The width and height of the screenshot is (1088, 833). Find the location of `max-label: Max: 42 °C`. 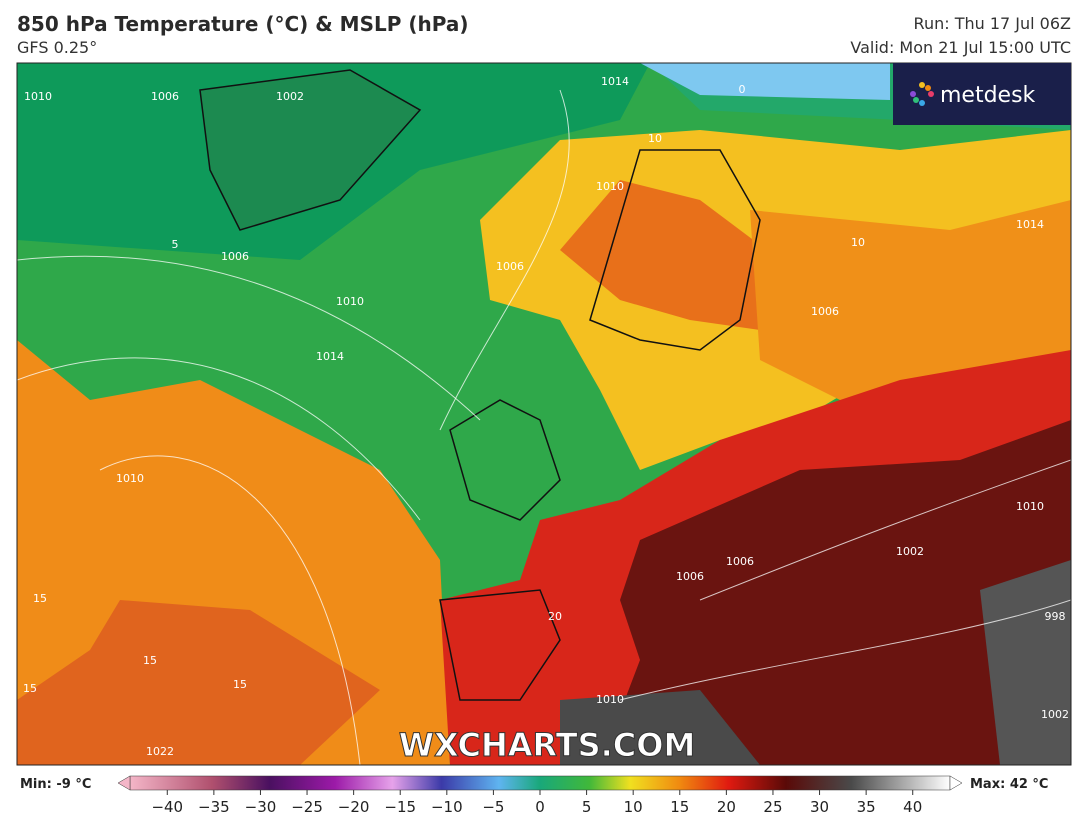

max-label: Max: 42 °C is located at coordinates (1009, 784).